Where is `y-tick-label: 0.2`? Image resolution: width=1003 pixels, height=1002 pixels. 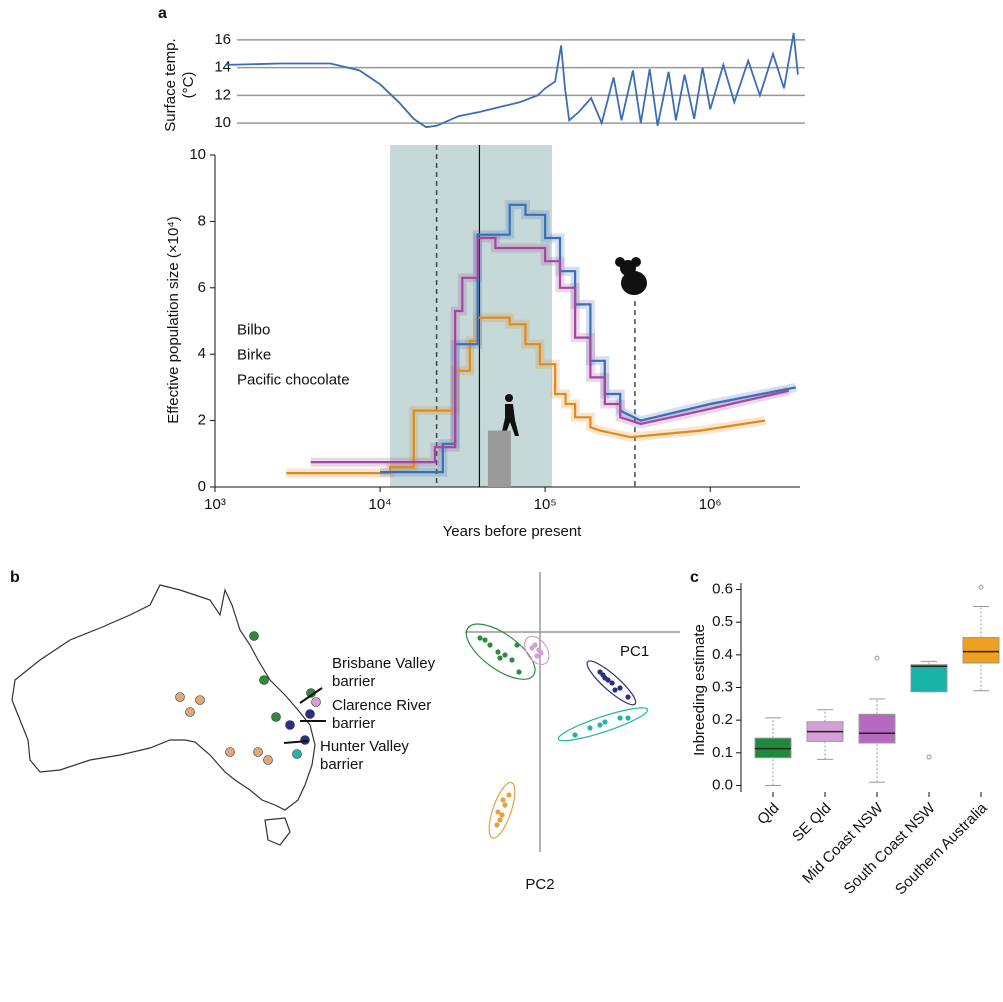 y-tick-label: 0.2 is located at coordinates (722, 719).